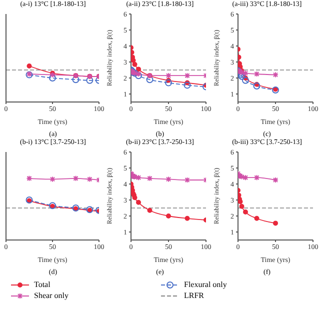  What do you see at coordinates (194, 295) in the screenshot?
I see `legend-label: LRFR` at bounding box center [194, 295].